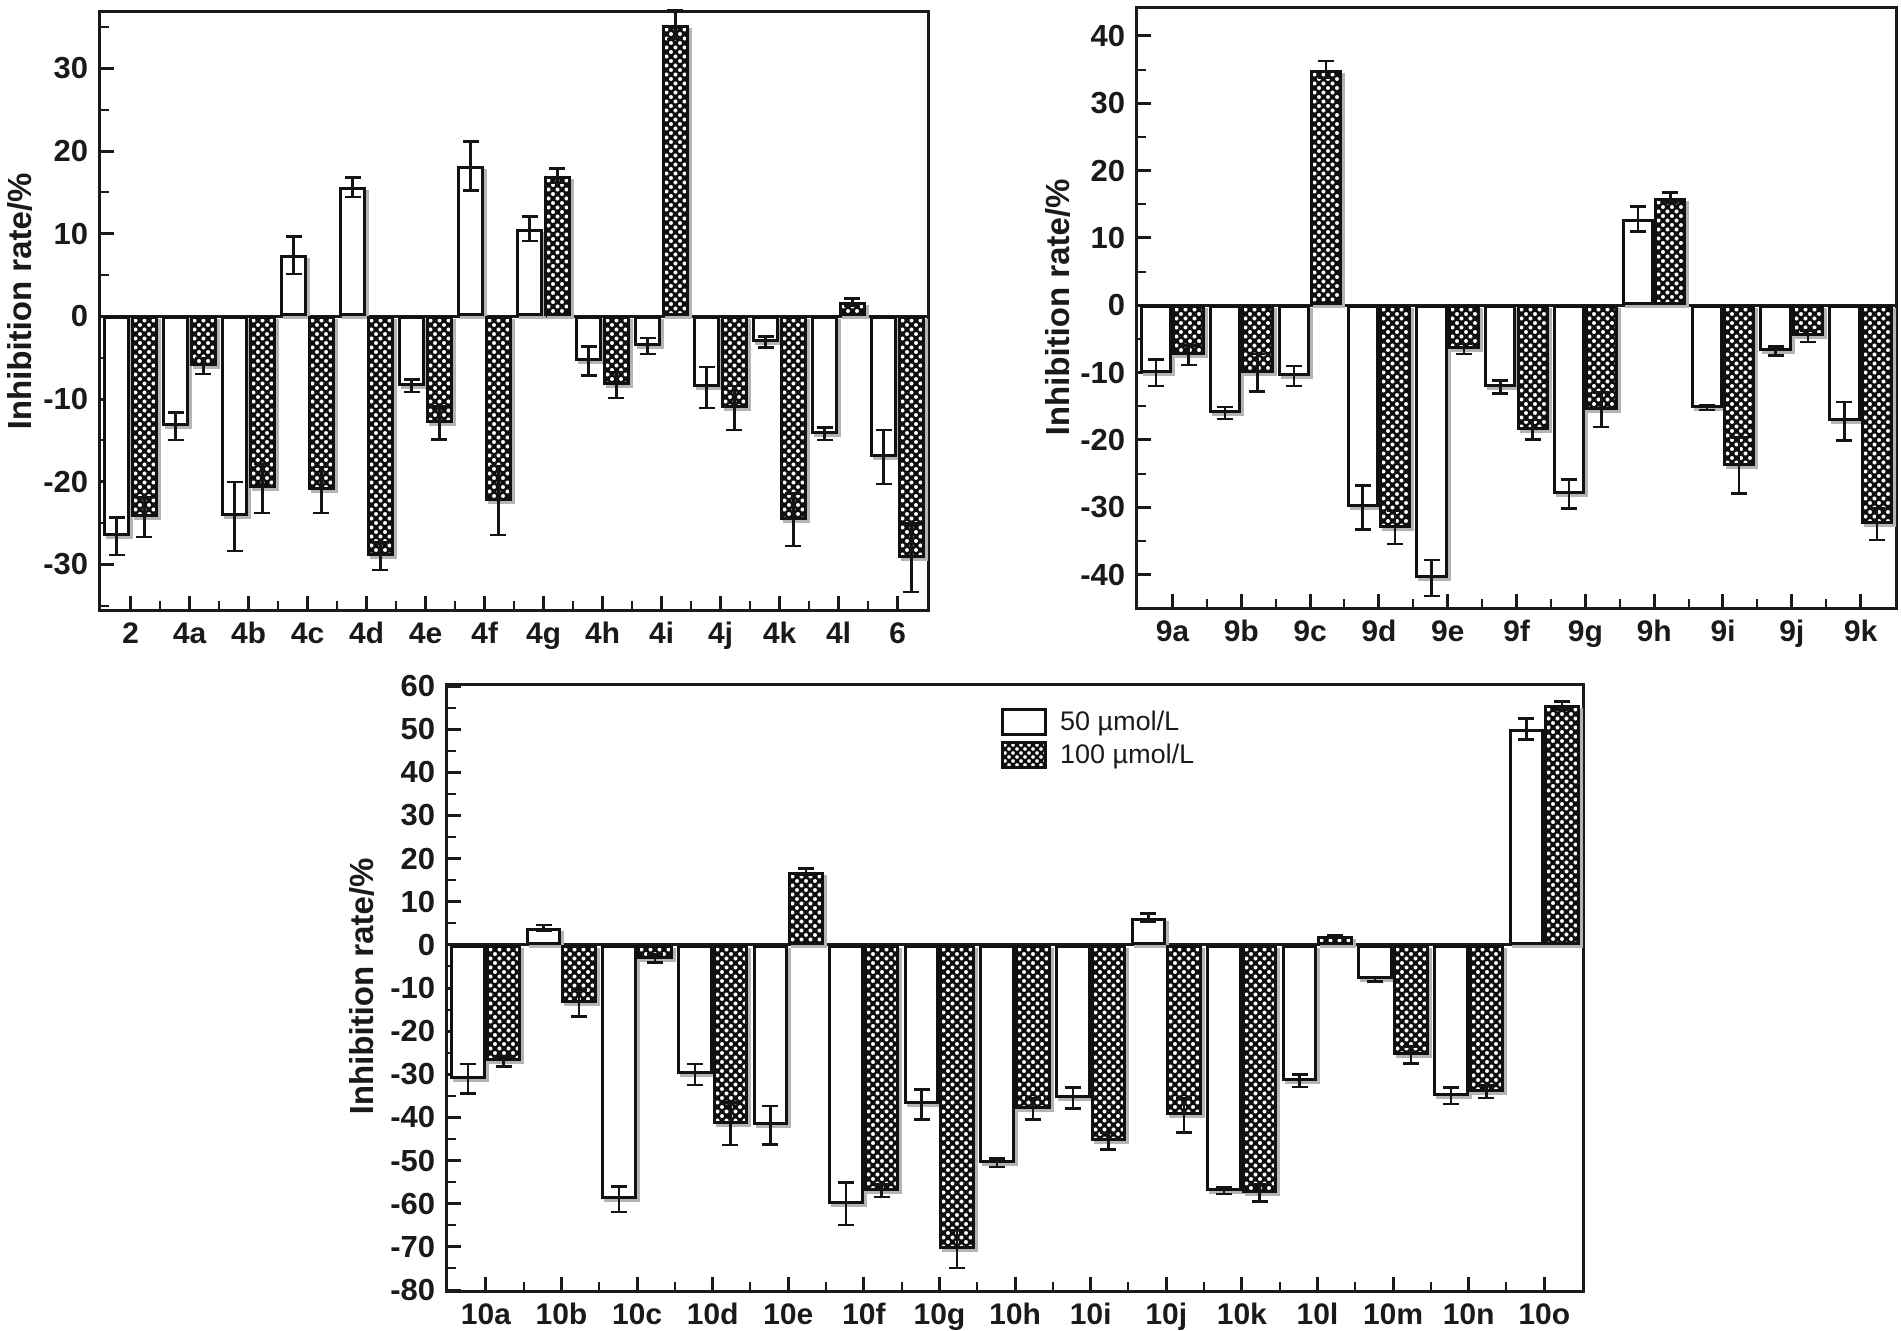 Image resolution: width=1901 pixels, height=1331 pixels. I want to click on error-bar-10f-100umol-cap-bottom, so click(881, 1197).